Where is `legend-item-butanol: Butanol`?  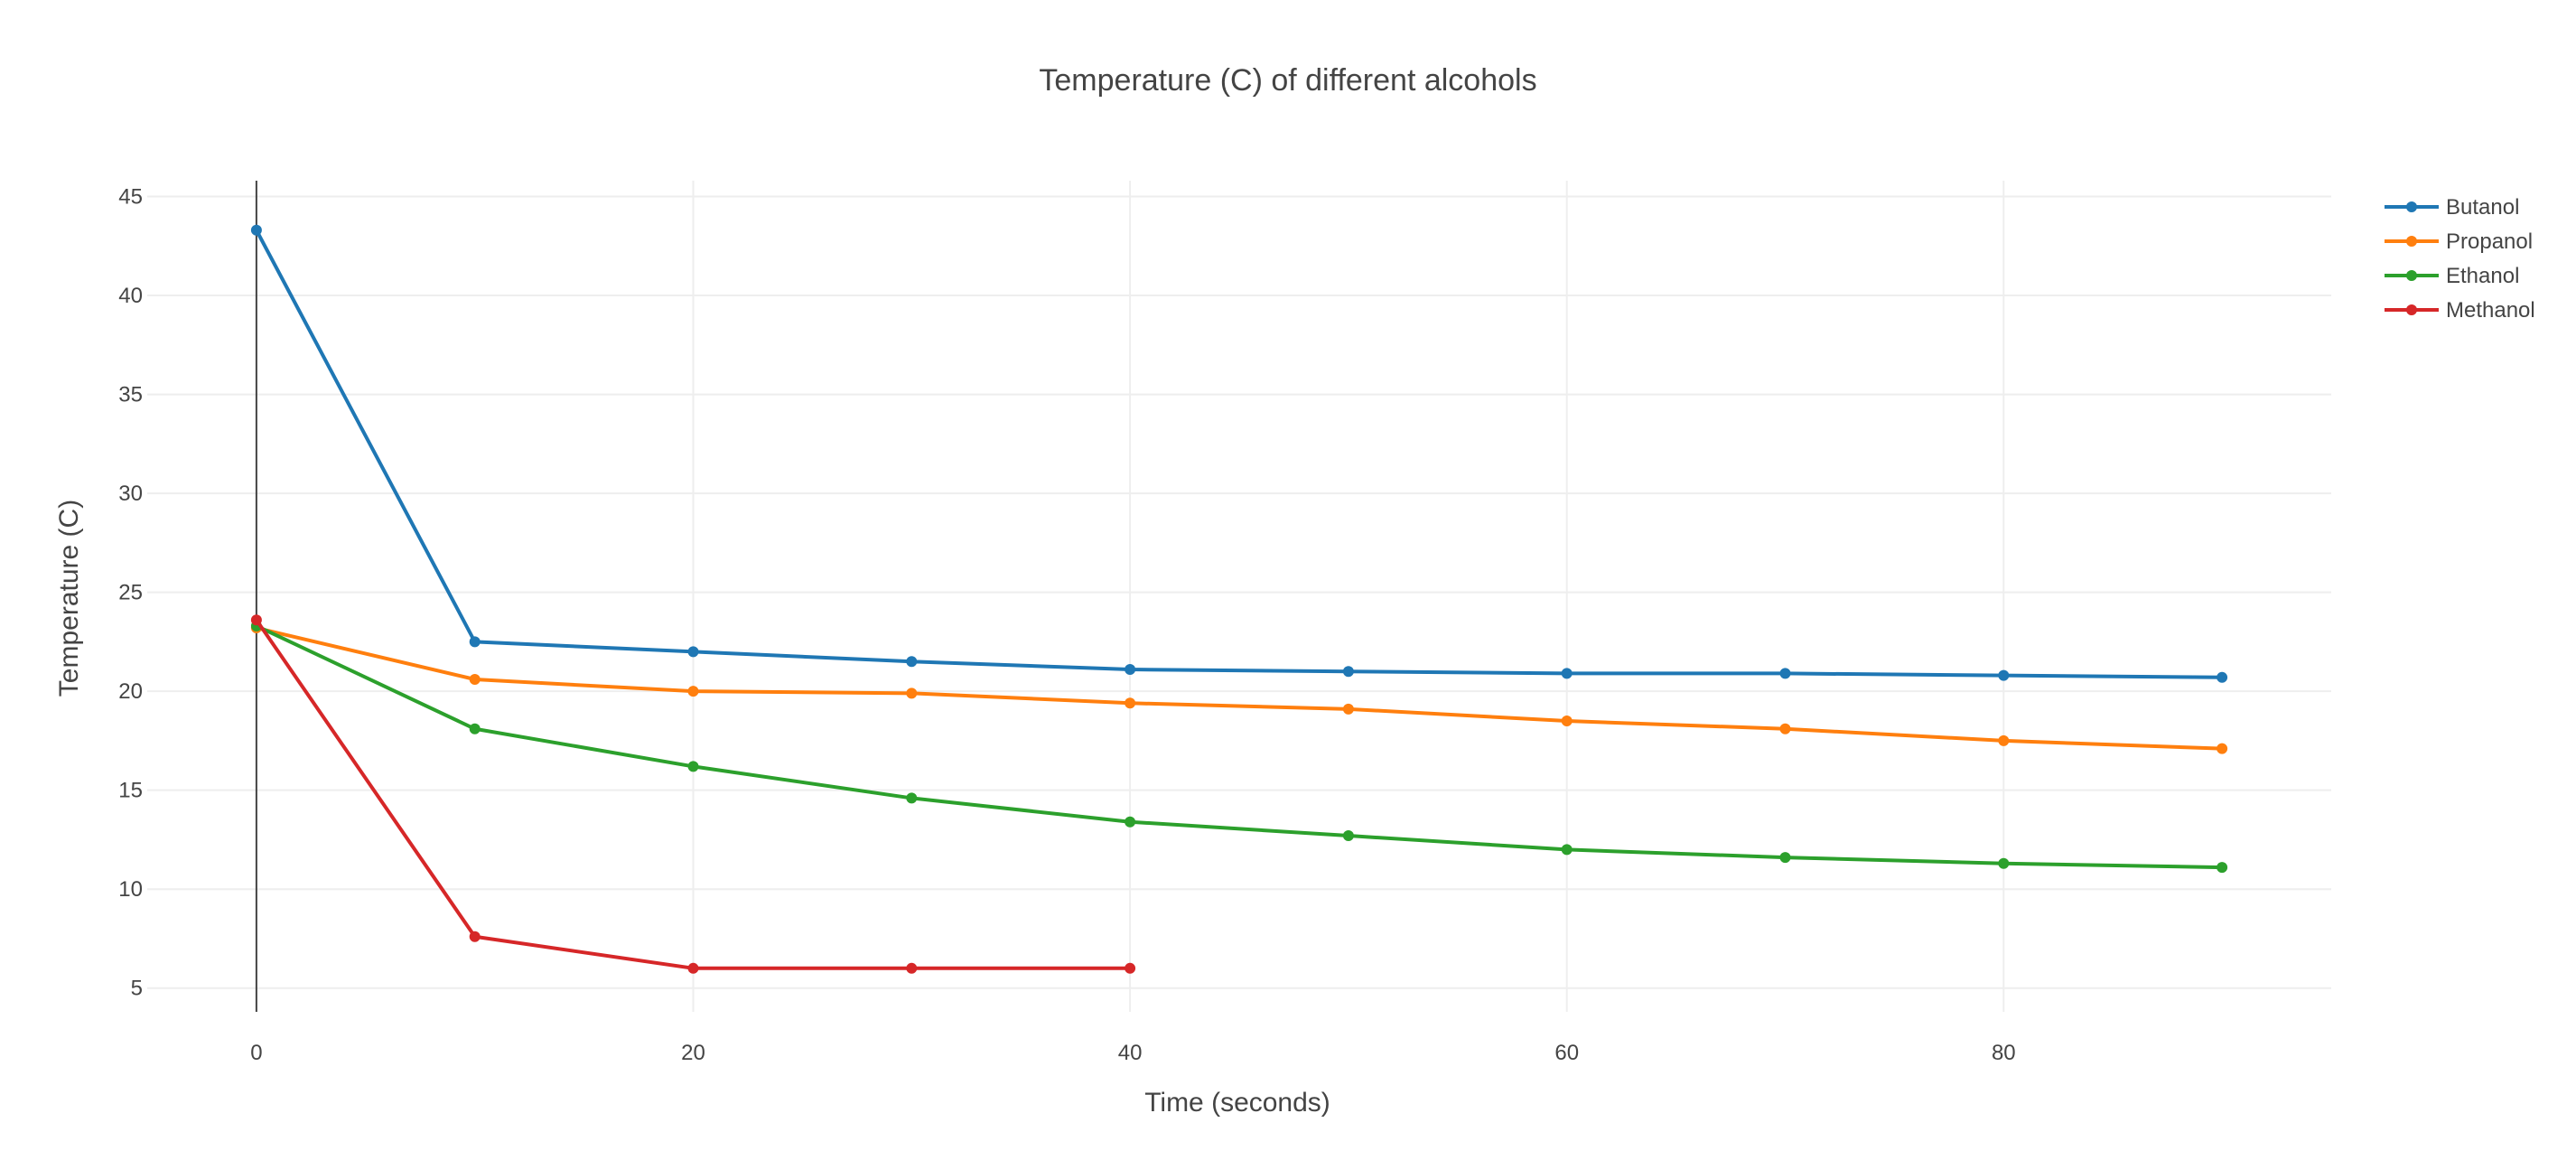
legend-item-butanol: Butanol is located at coordinates (2452, 207).